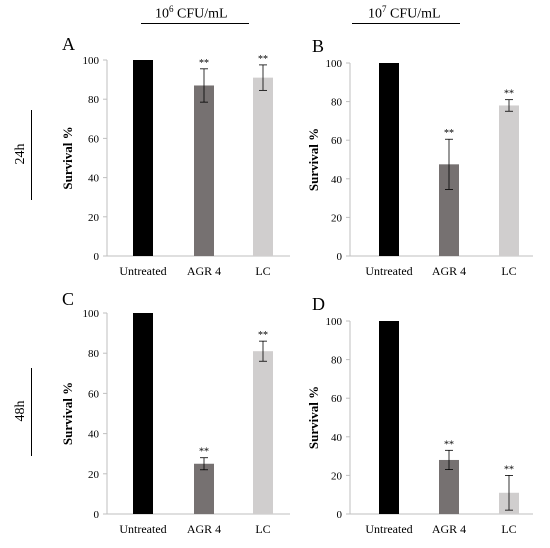 The height and width of the screenshot is (548, 550). I want to click on column-title-1-base: 10, so click(162, 14).